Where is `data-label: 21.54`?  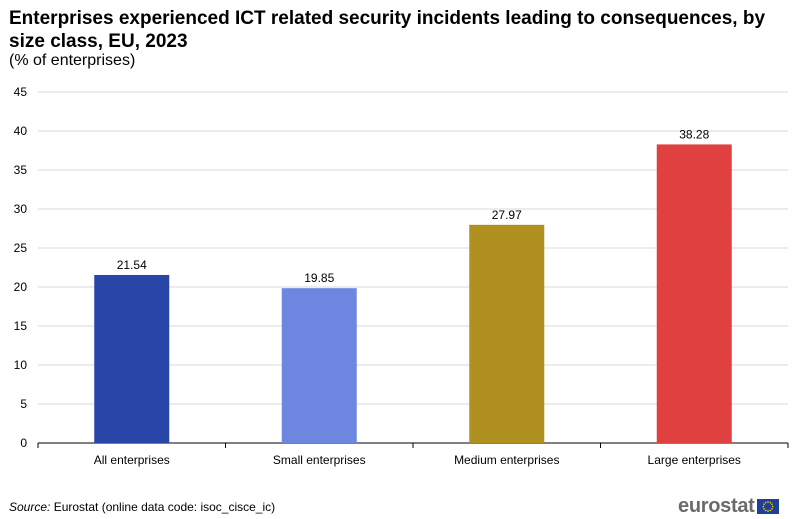 data-label: 21.54 is located at coordinates (132, 265).